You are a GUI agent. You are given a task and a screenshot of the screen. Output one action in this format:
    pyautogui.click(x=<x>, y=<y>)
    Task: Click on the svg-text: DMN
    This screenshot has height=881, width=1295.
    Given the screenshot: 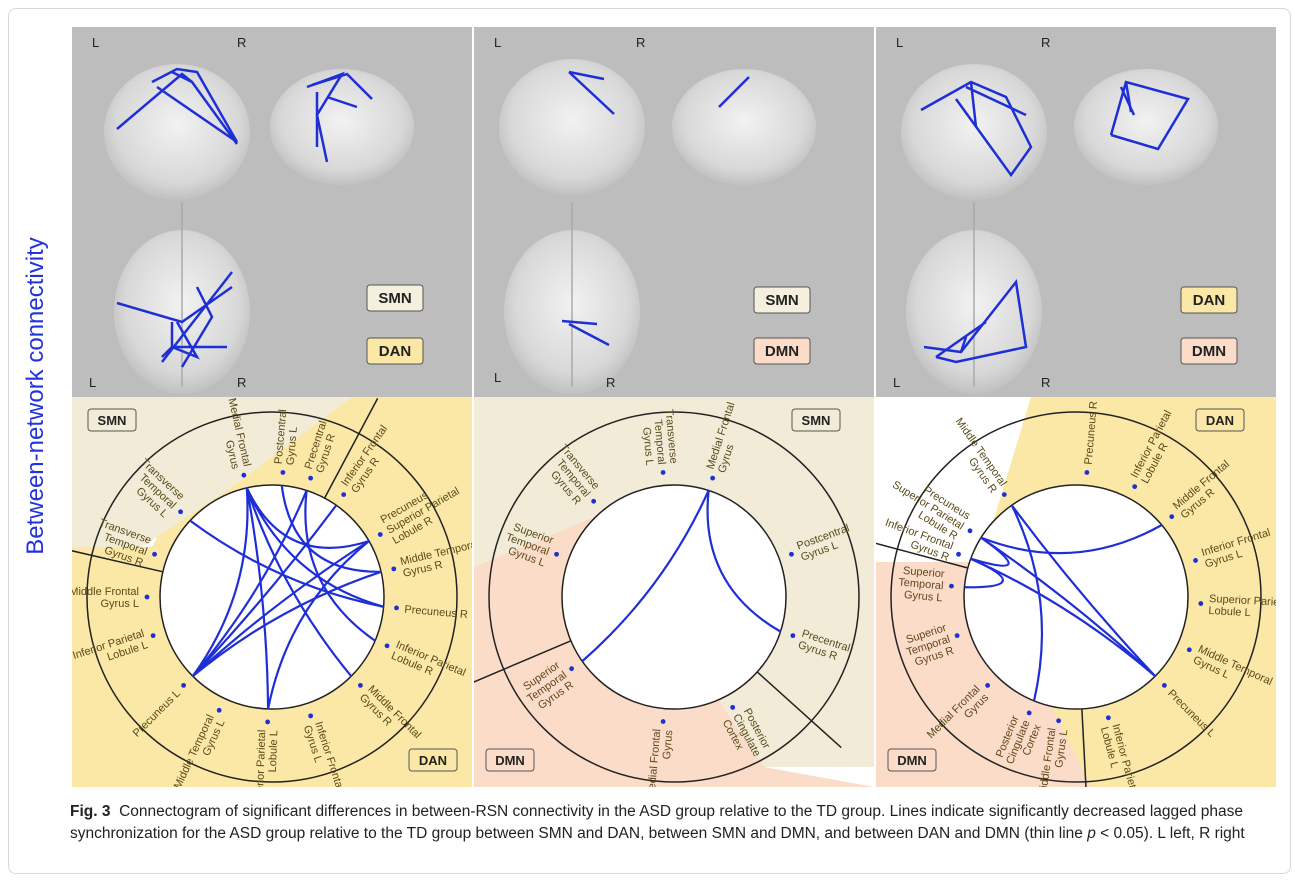 What is the action you would take?
    pyautogui.click(x=510, y=760)
    